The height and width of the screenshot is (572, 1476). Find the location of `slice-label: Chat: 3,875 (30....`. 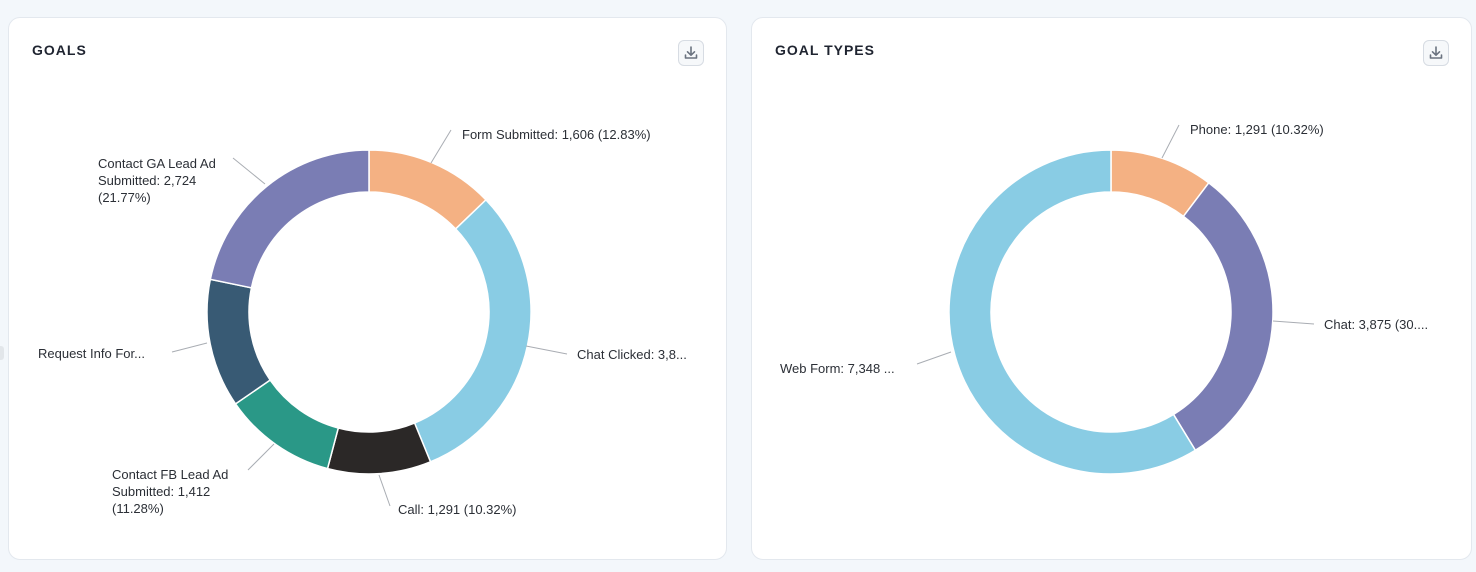

slice-label: Chat: 3,875 (30.... is located at coordinates (1376, 324).